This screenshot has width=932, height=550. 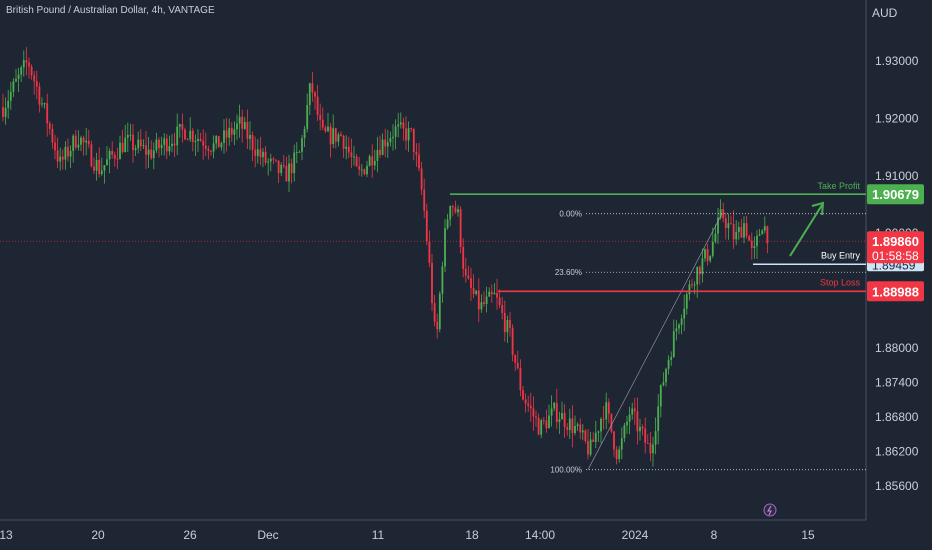 What do you see at coordinates (770, 510) in the screenshot?
I see `flash-icon` at bounding box center [770, 510].